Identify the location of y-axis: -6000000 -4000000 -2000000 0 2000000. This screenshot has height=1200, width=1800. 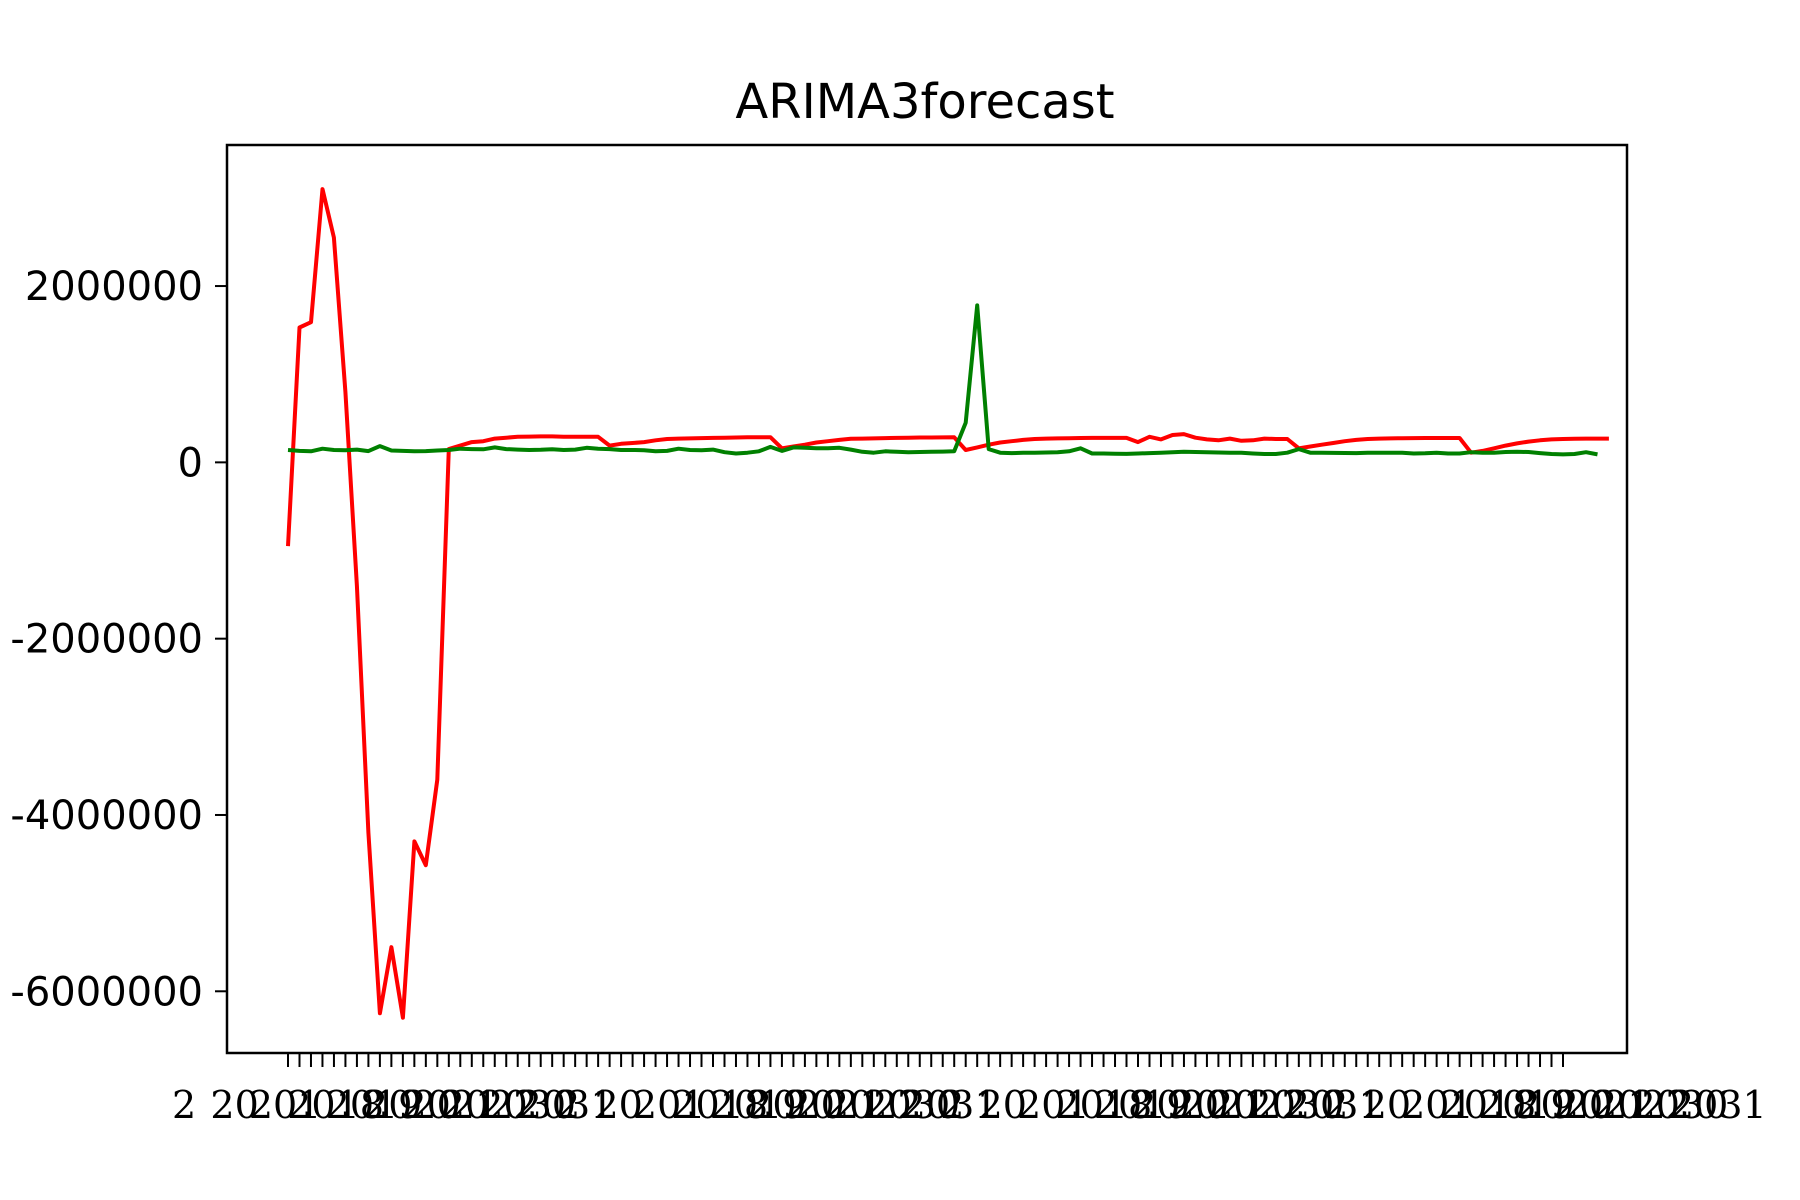
(118, 639).